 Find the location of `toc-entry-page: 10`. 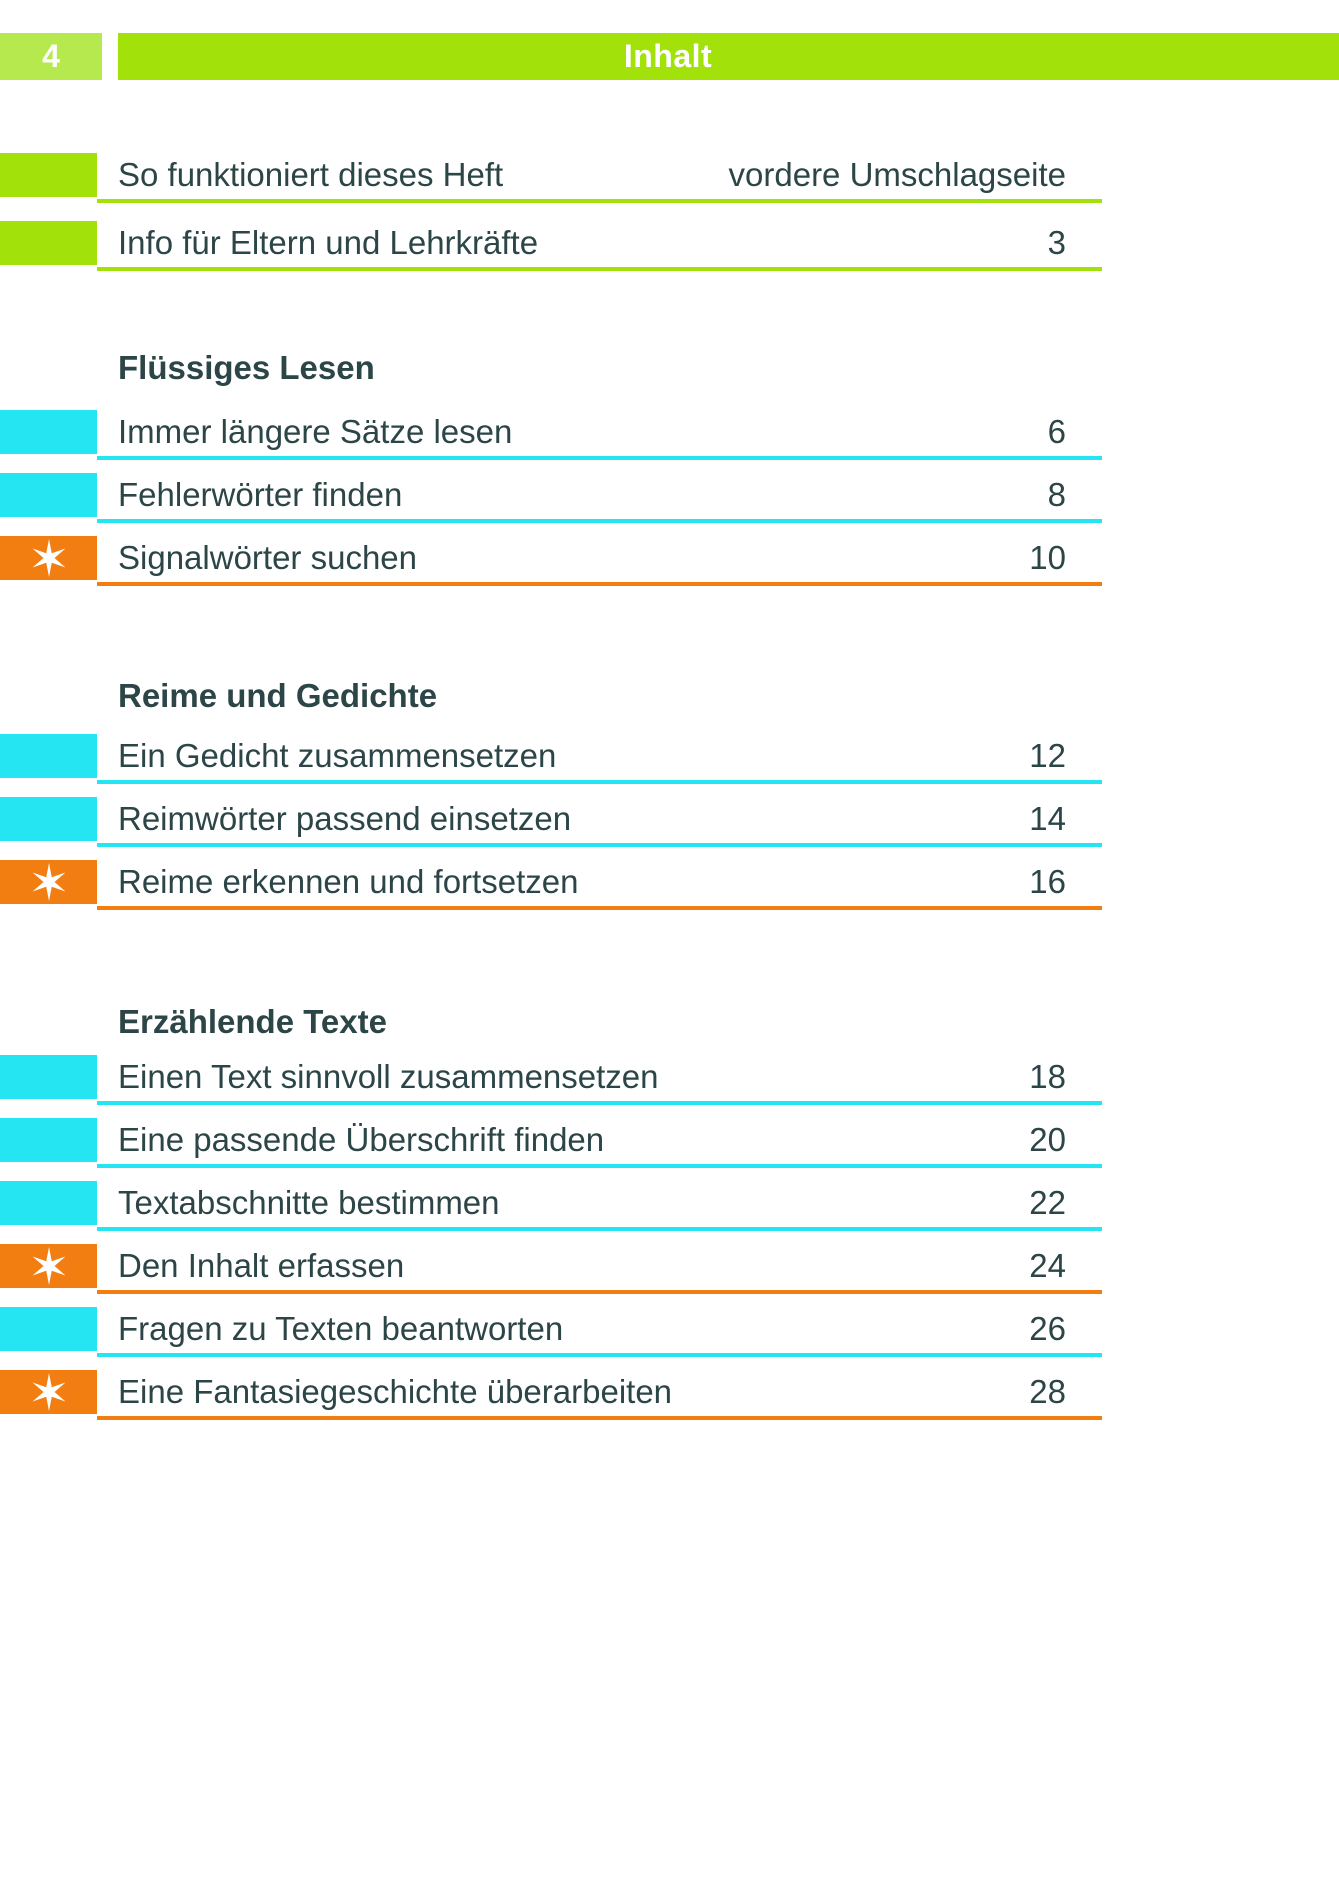

toc-entry-page: 10 is located at coordinates (1047, 557).